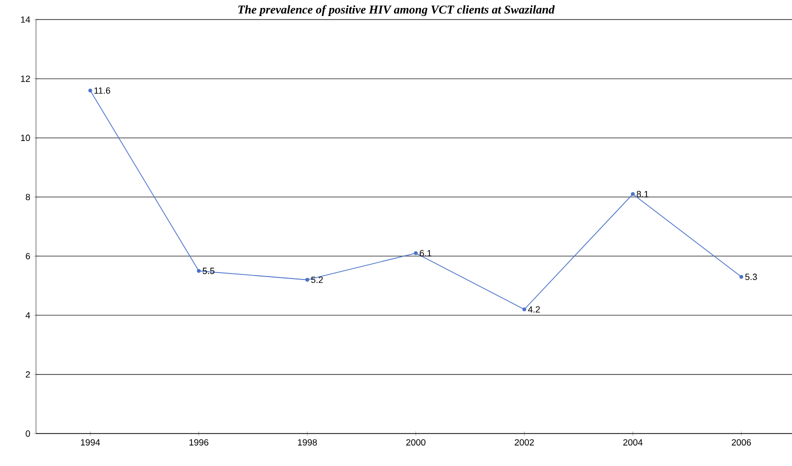  I want to click on x-tick-label: 1994, so click(90, 442).